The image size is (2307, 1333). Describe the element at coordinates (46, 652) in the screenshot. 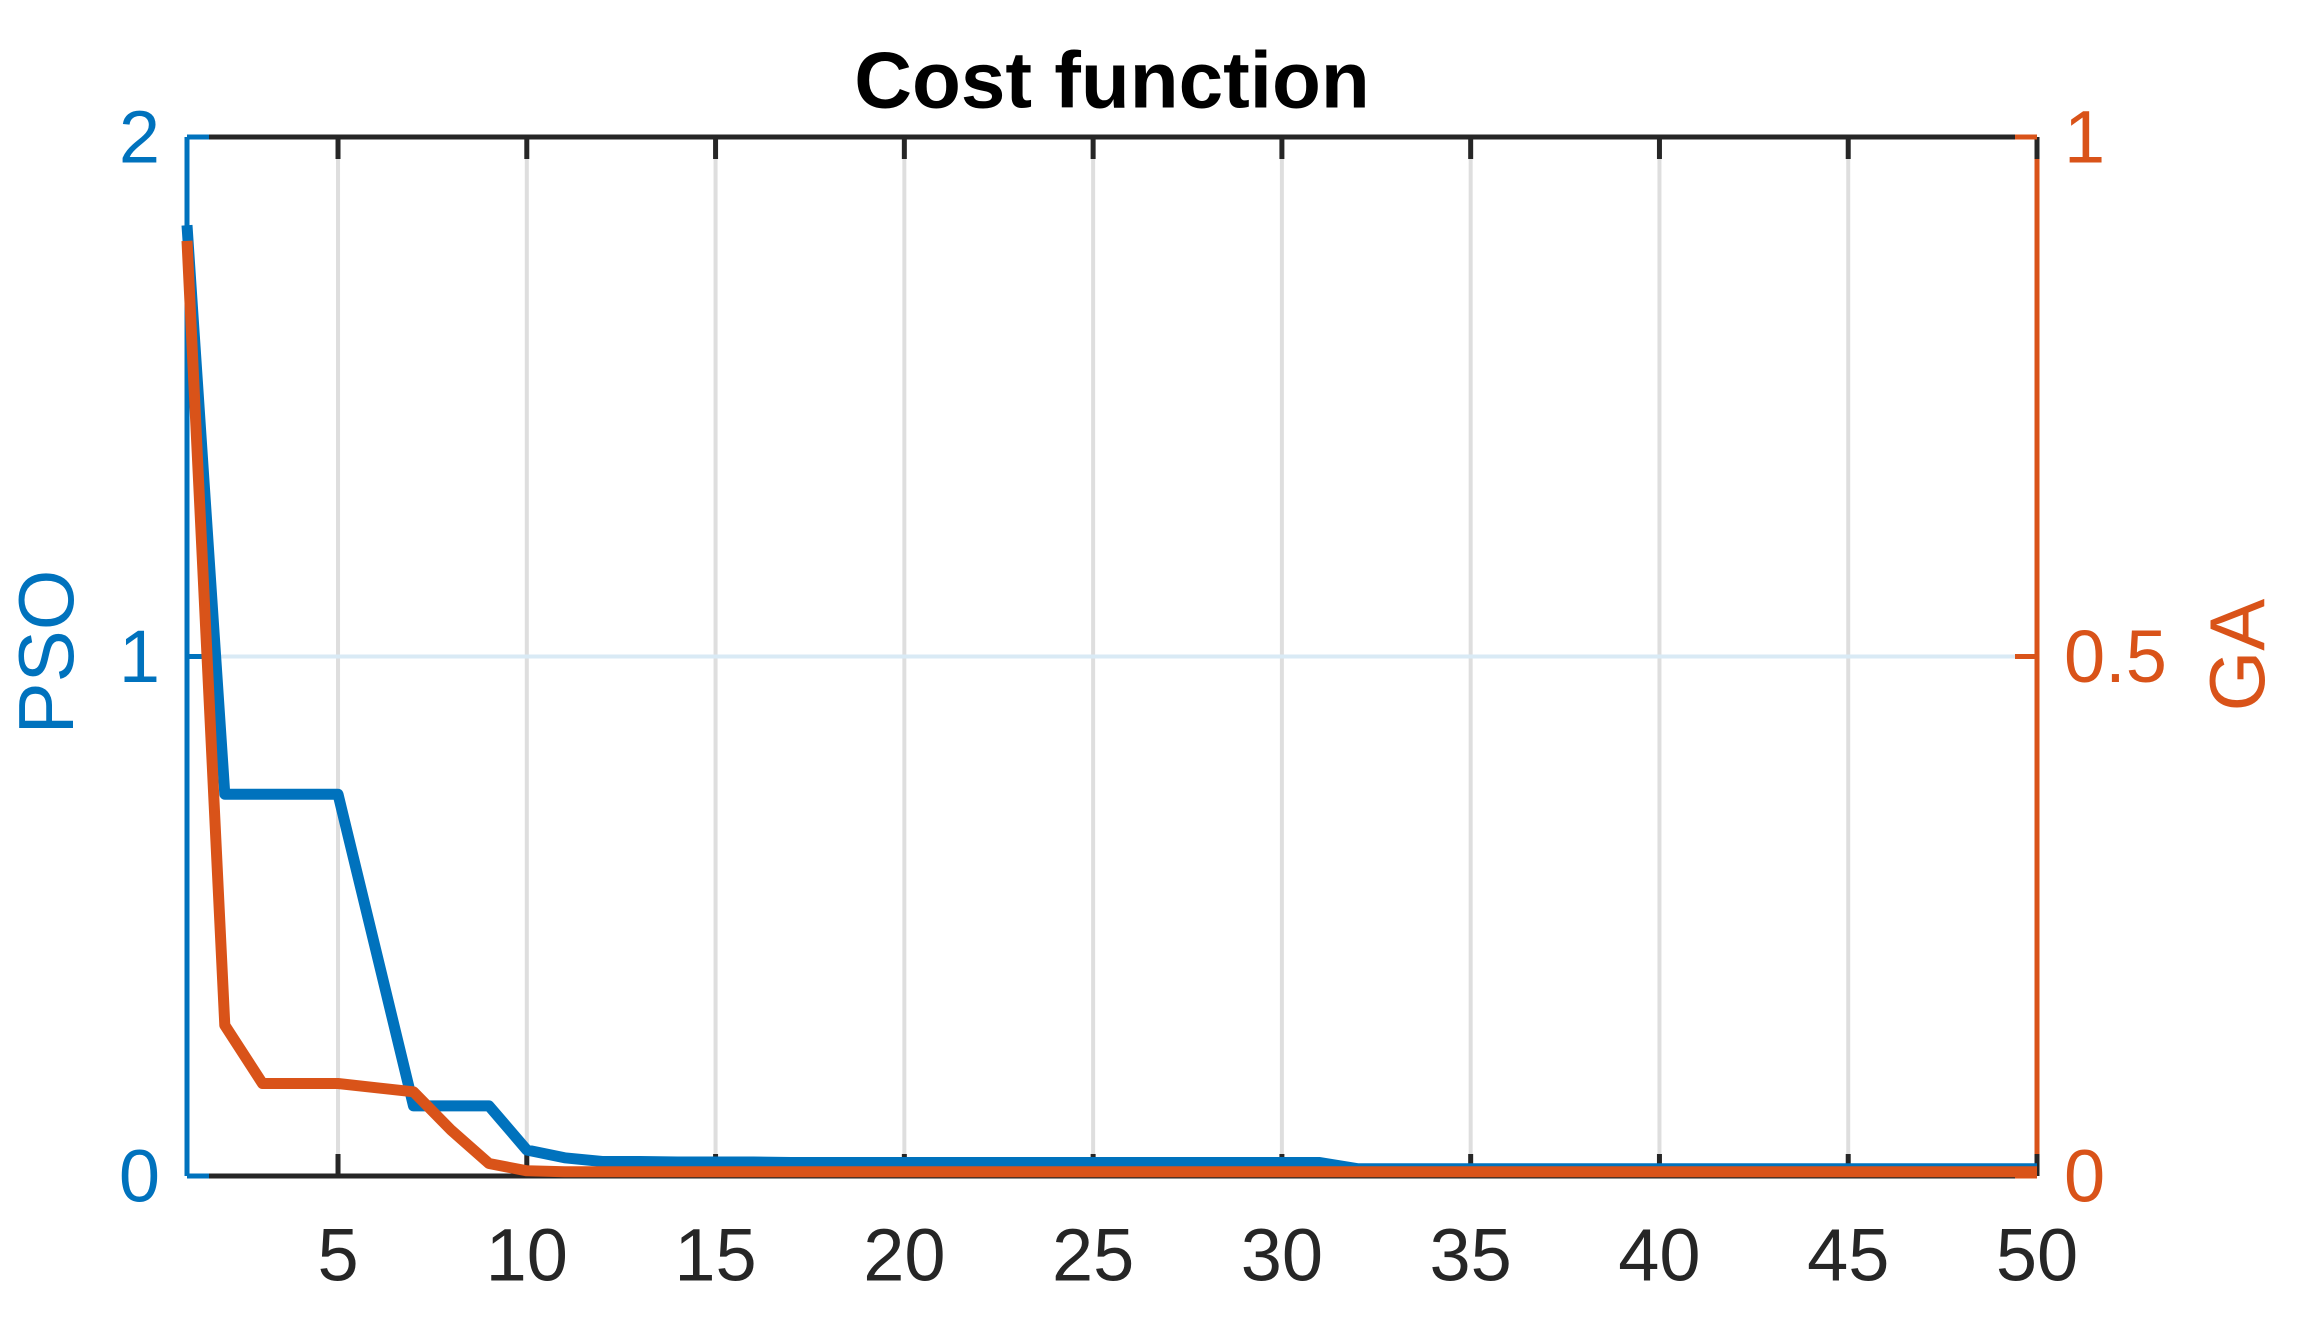

I see `left-axis-label-pso: PSO` at that location.